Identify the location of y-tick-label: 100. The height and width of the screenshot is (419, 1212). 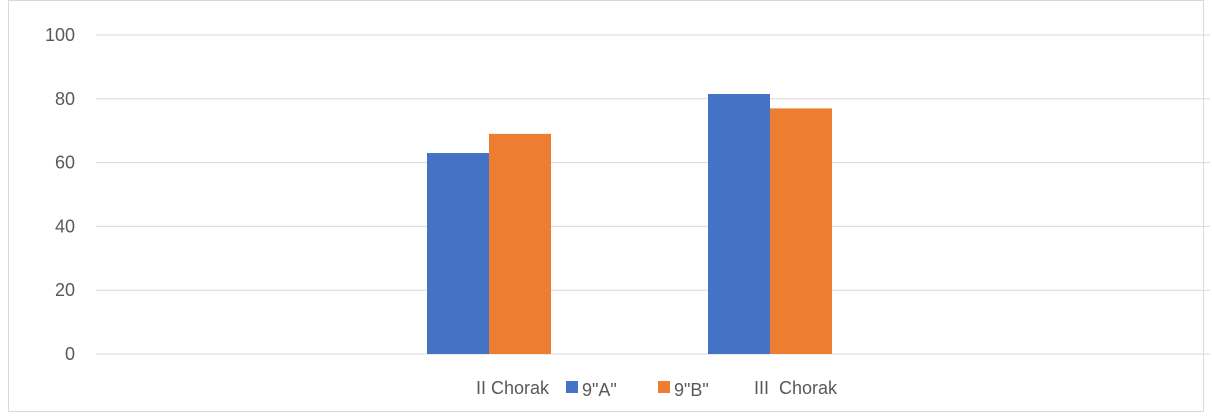
(60, 35).